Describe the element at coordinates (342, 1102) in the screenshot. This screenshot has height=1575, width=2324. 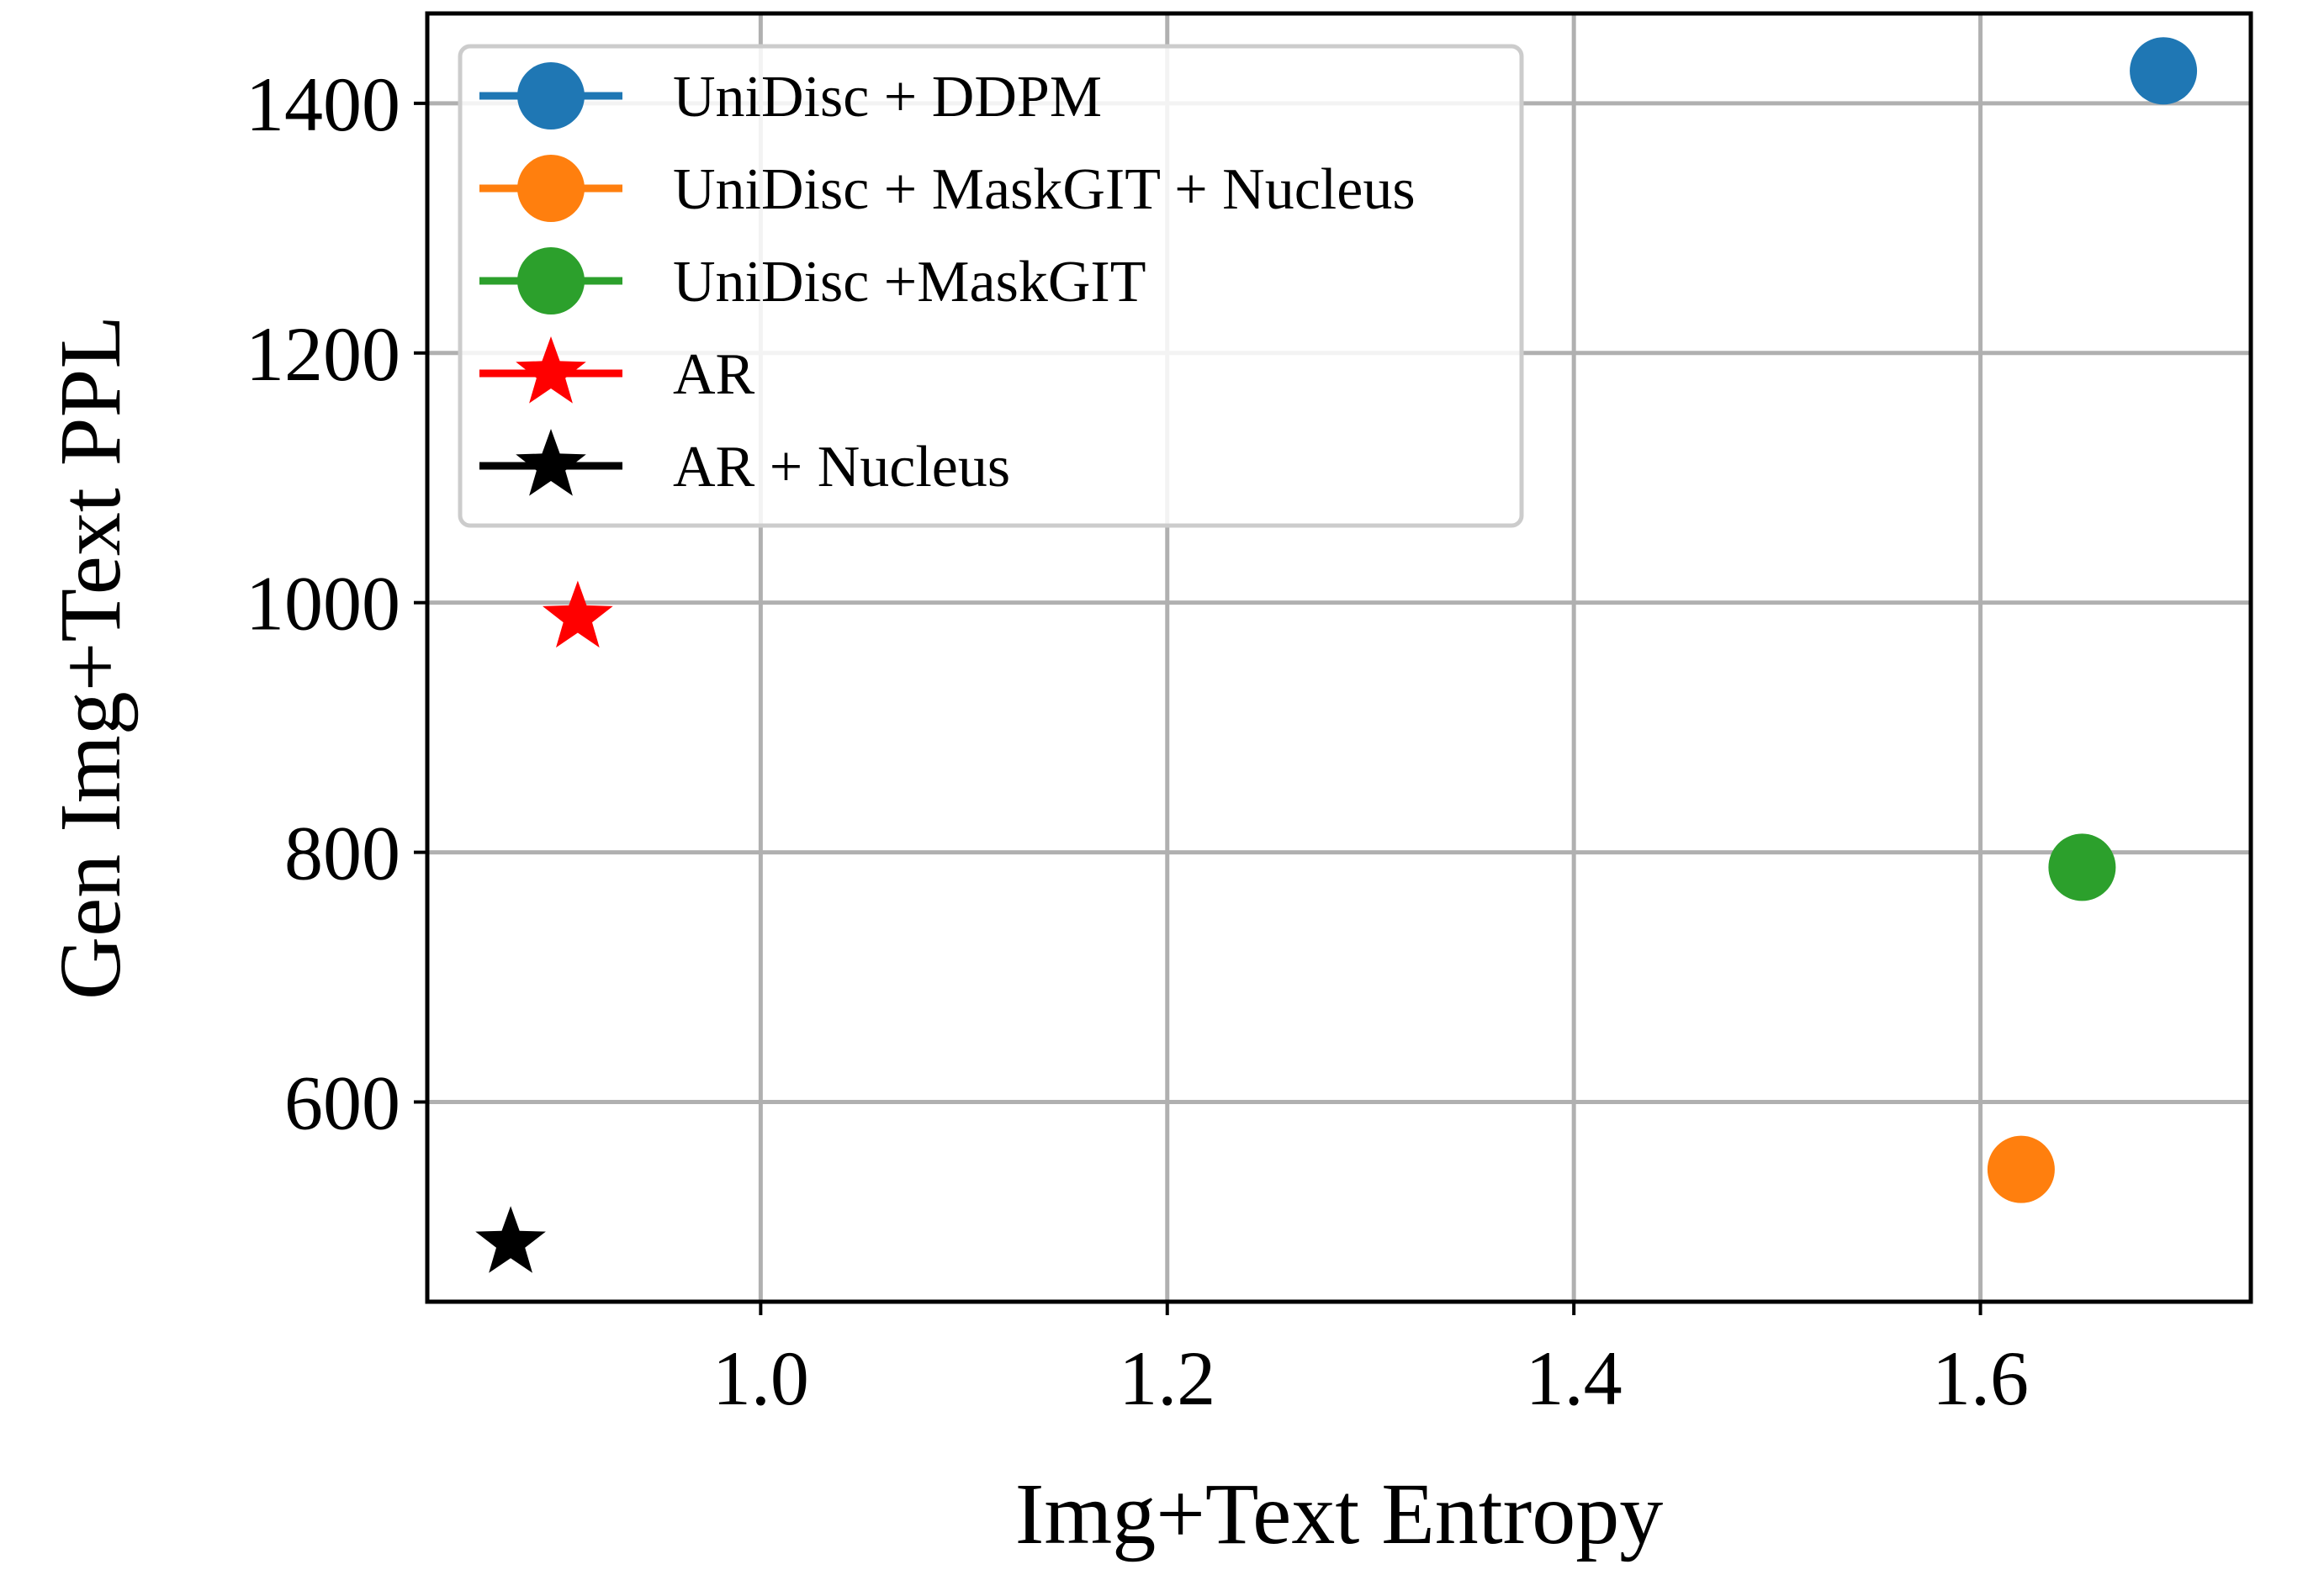
I see `y-tick-label: 600` at that location.